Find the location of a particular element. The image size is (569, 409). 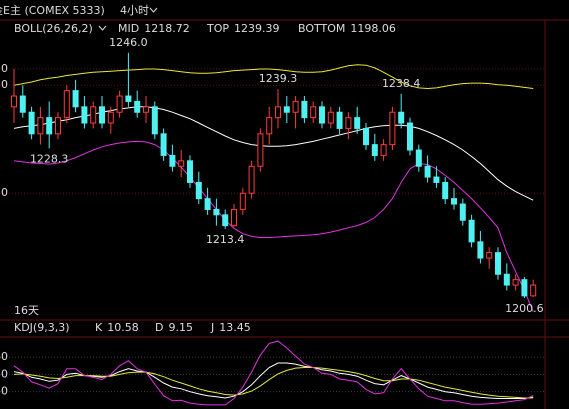

legend-name: TOP is located at coordinates (217, 28).